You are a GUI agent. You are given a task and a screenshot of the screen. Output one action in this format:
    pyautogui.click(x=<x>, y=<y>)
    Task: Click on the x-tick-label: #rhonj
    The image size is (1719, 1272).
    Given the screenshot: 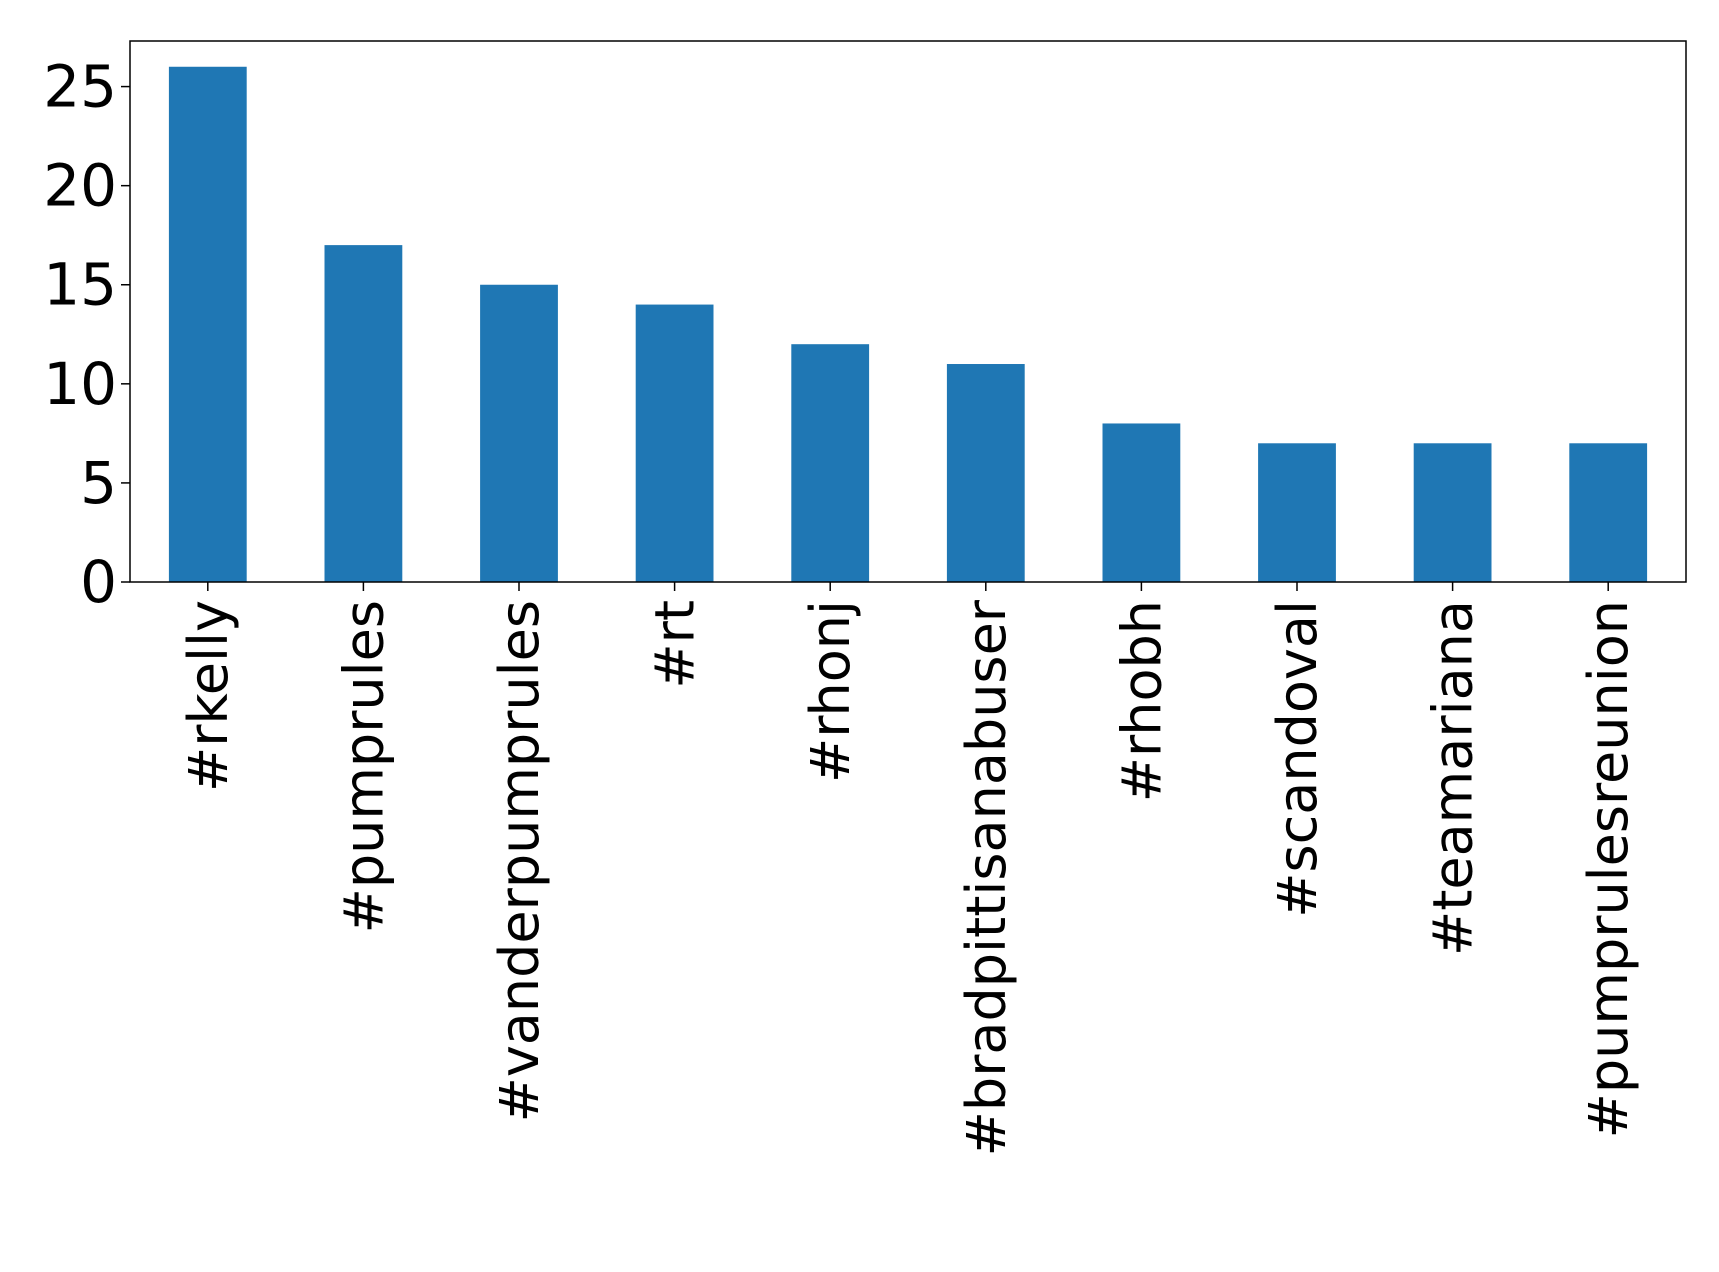 What is the action you would take?
    pyautogui.click(x=830, y=691)
    